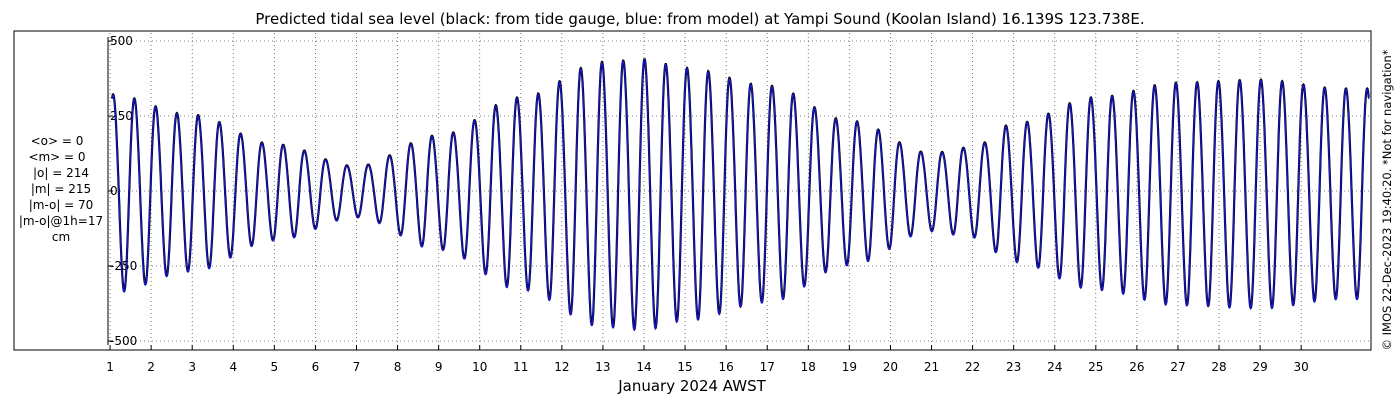 The width and height of the screenshot is (1400, 400). I want to click on x-tick-label-4: 5, so click(275, 367).